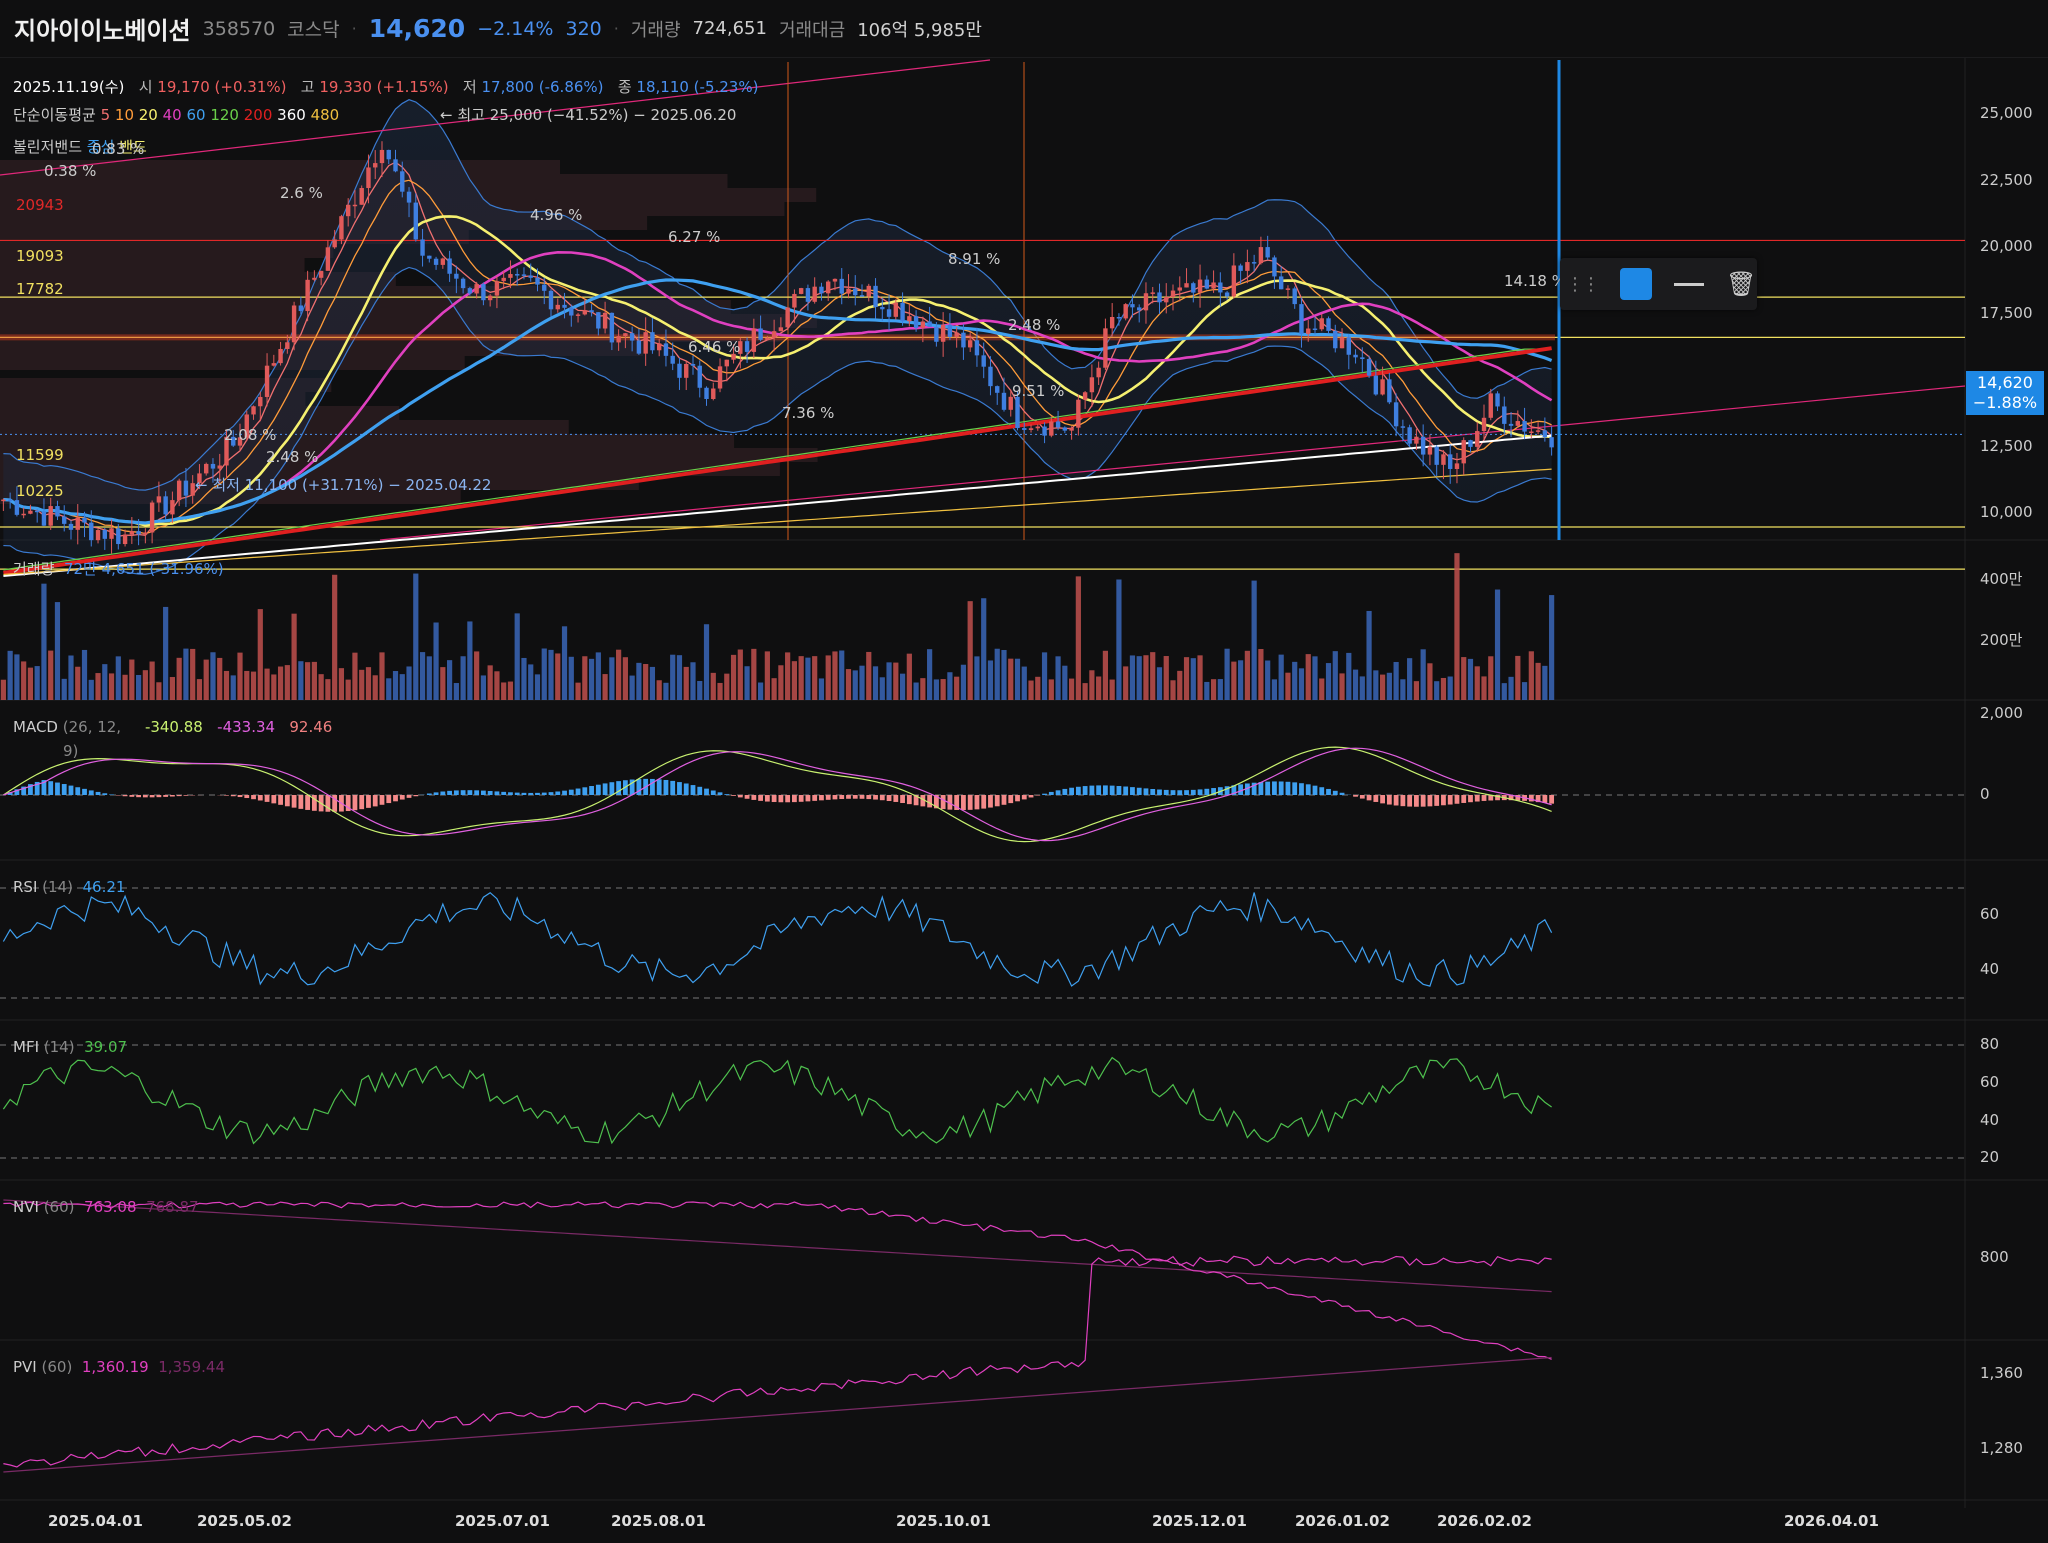 Image resolution: width=2048 pixels, height=1543 pixels. Describe the element at coordinates (1199, 1521) in the screenshot. I see `time-tick: 2025.12.01` at that location.